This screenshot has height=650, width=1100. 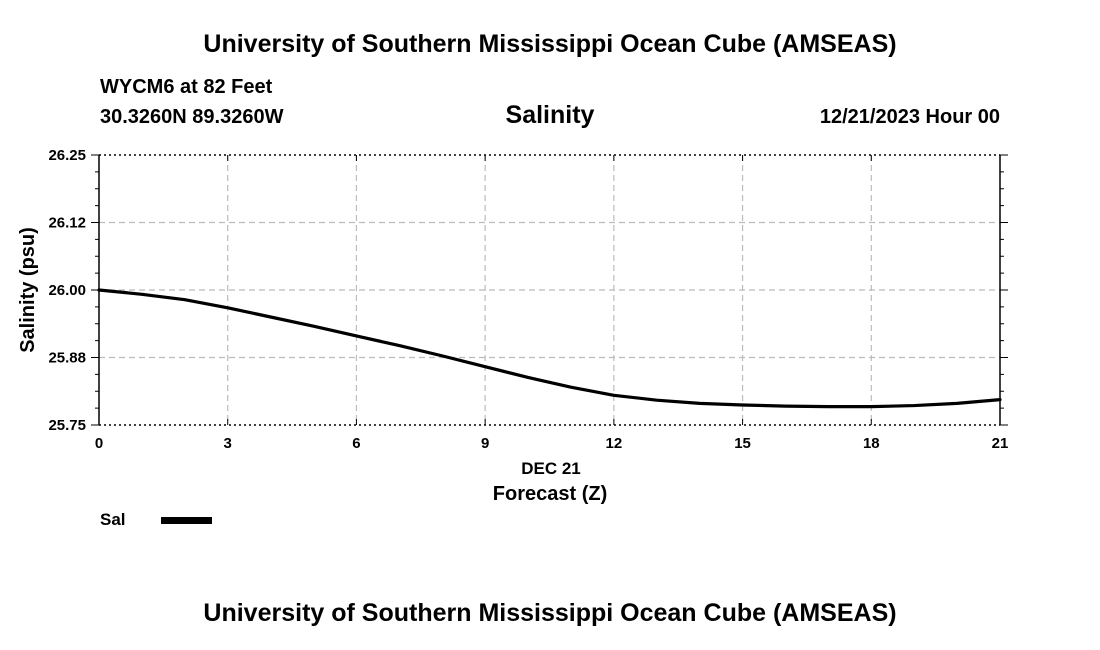 What do you see at coordinates (67, 358) in the screenshot?
I see `y-tick-label: 25.88` at bounding box center [67, 358].